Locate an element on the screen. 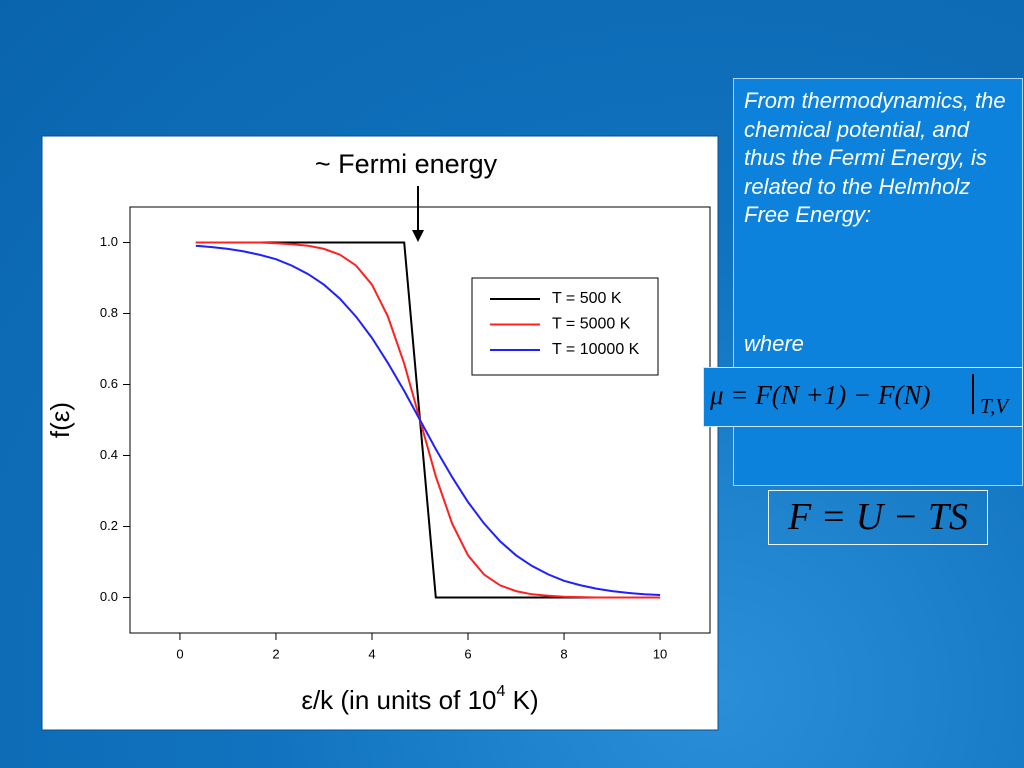 The image size is (1024, 768). y-tick-label: 0.0 is located at coordinates (109, 596).